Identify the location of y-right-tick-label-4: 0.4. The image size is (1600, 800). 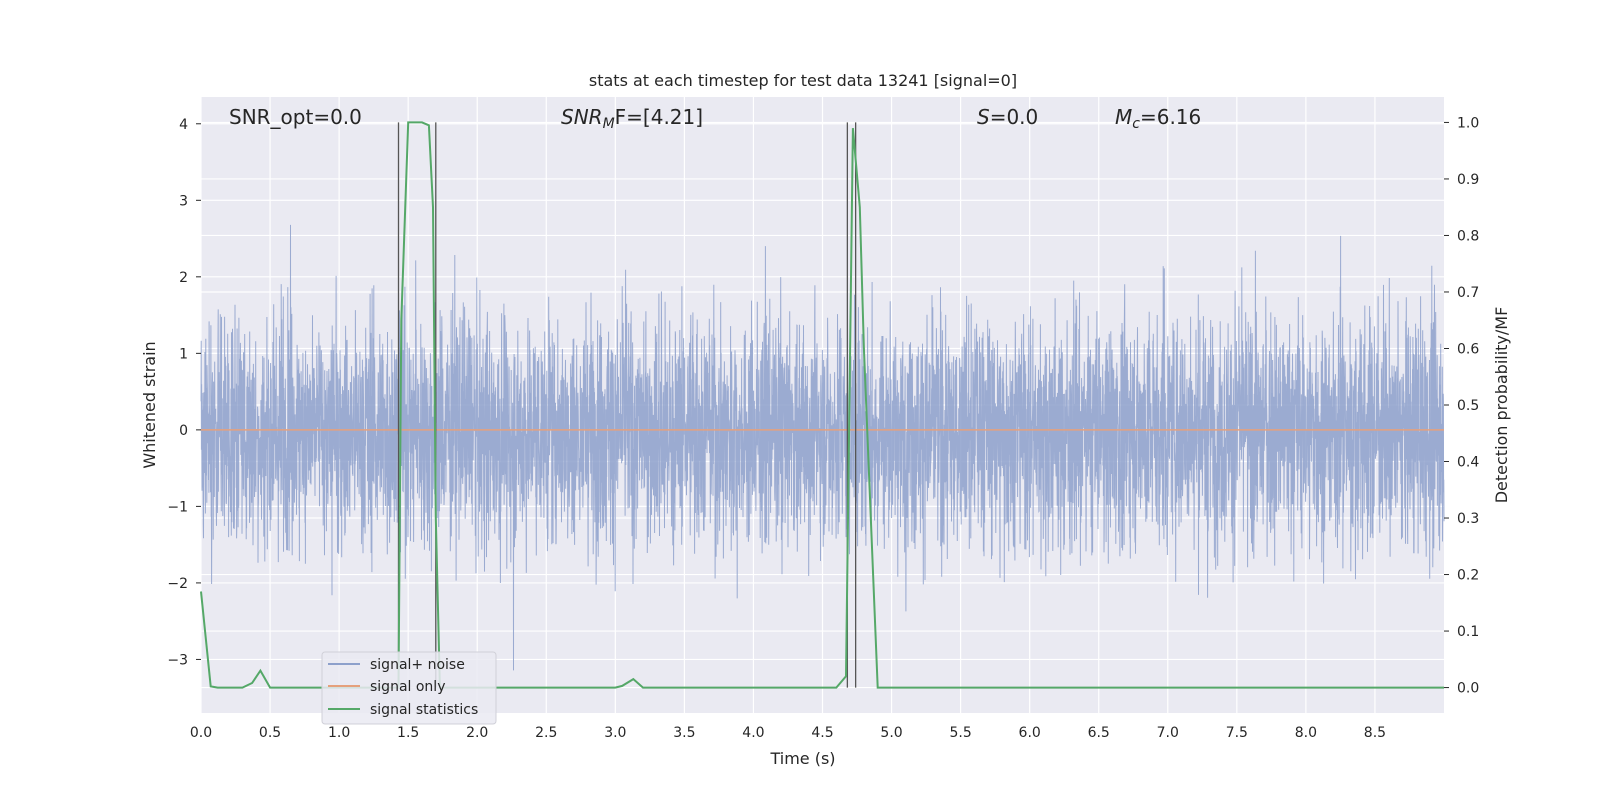
(1468, 463).